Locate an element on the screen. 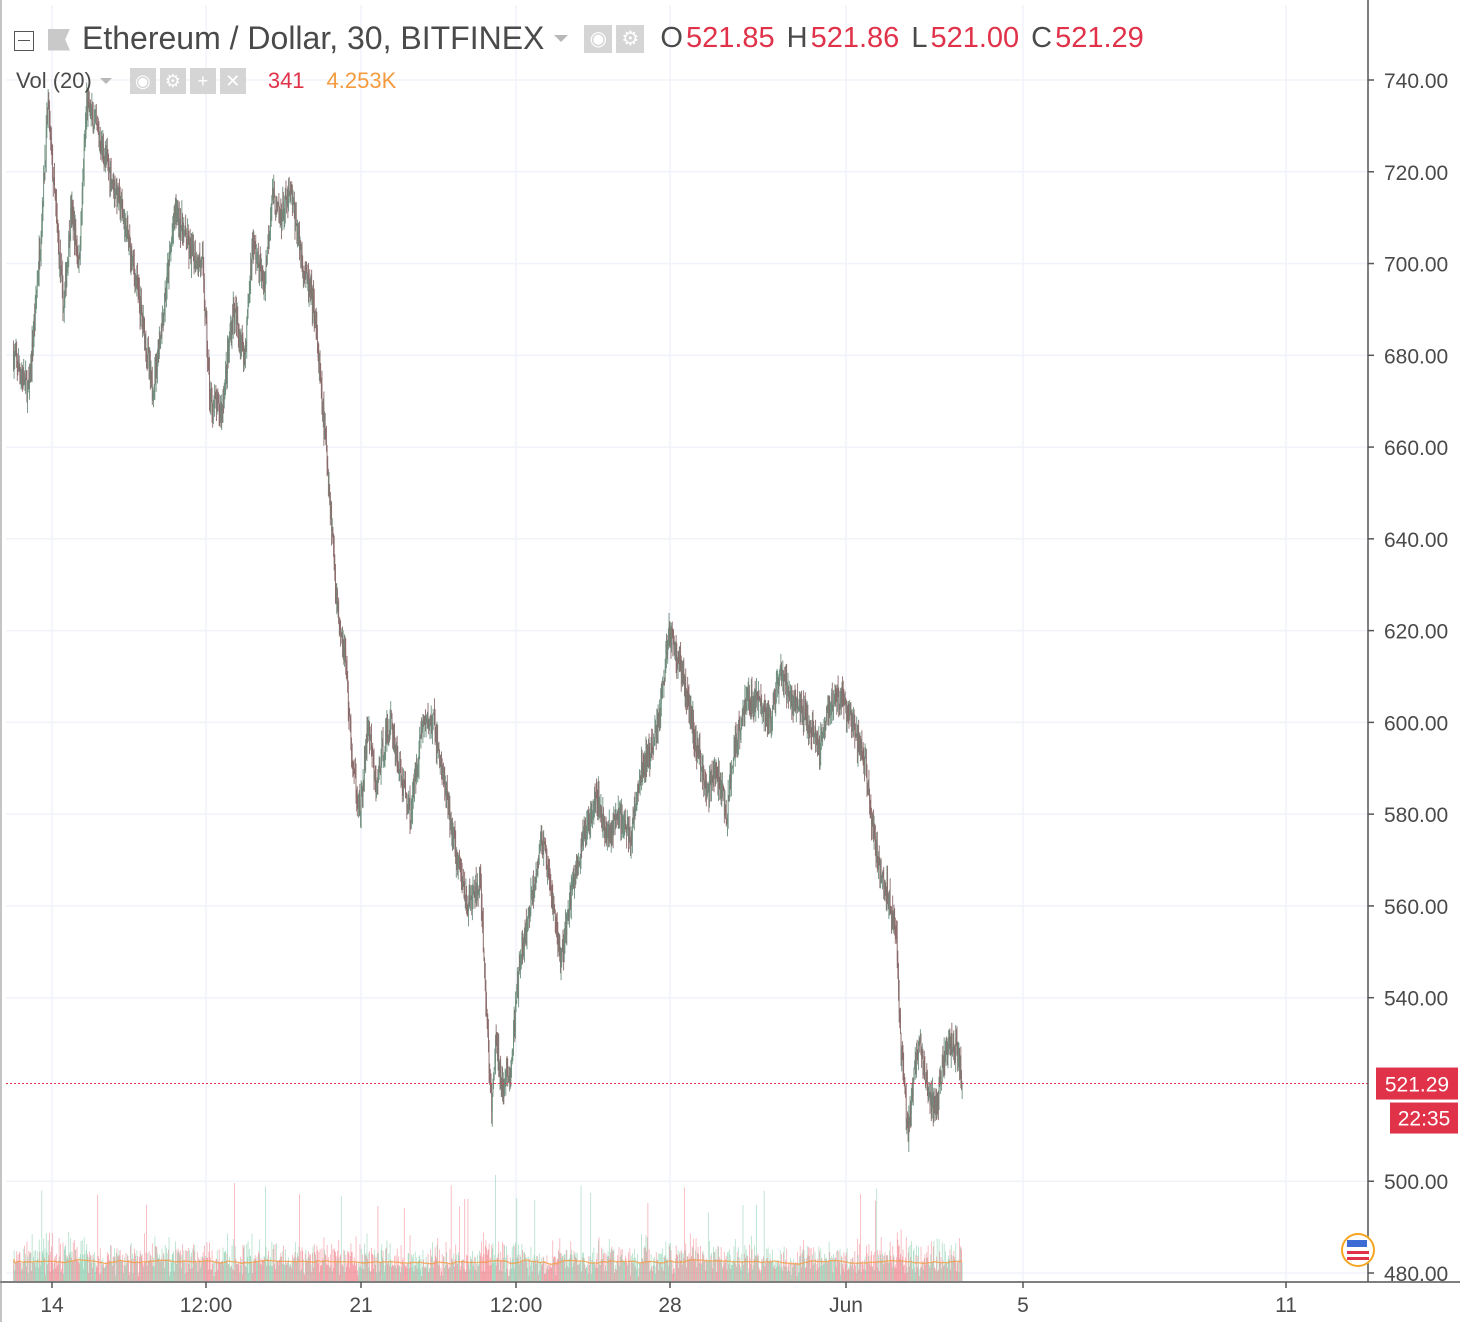 The image size is (1460, 1322). close-icon: ✕ is located at coordinates (232, 81).